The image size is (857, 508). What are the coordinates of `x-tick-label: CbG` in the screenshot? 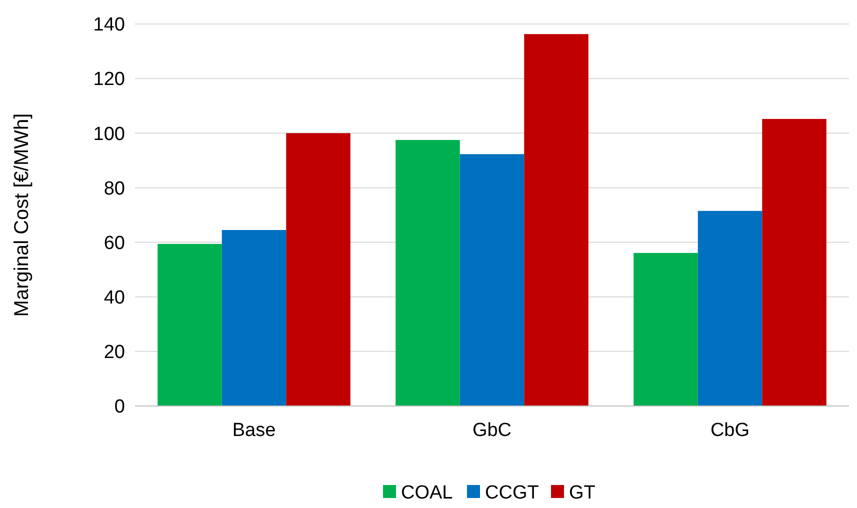 It's located at (730, 430).